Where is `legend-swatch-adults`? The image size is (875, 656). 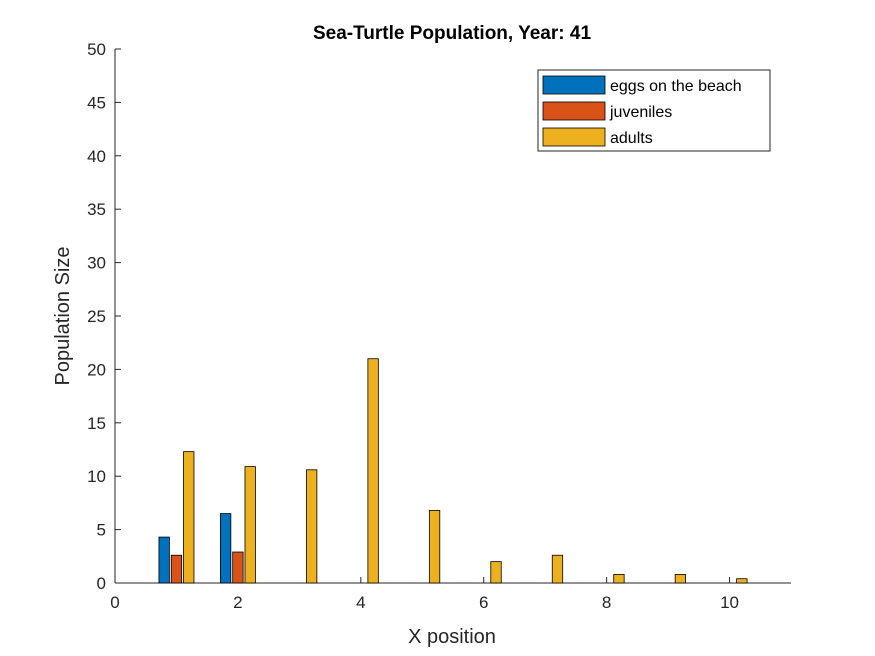
legend-swatch-adults is located at coordinates (574, 137).